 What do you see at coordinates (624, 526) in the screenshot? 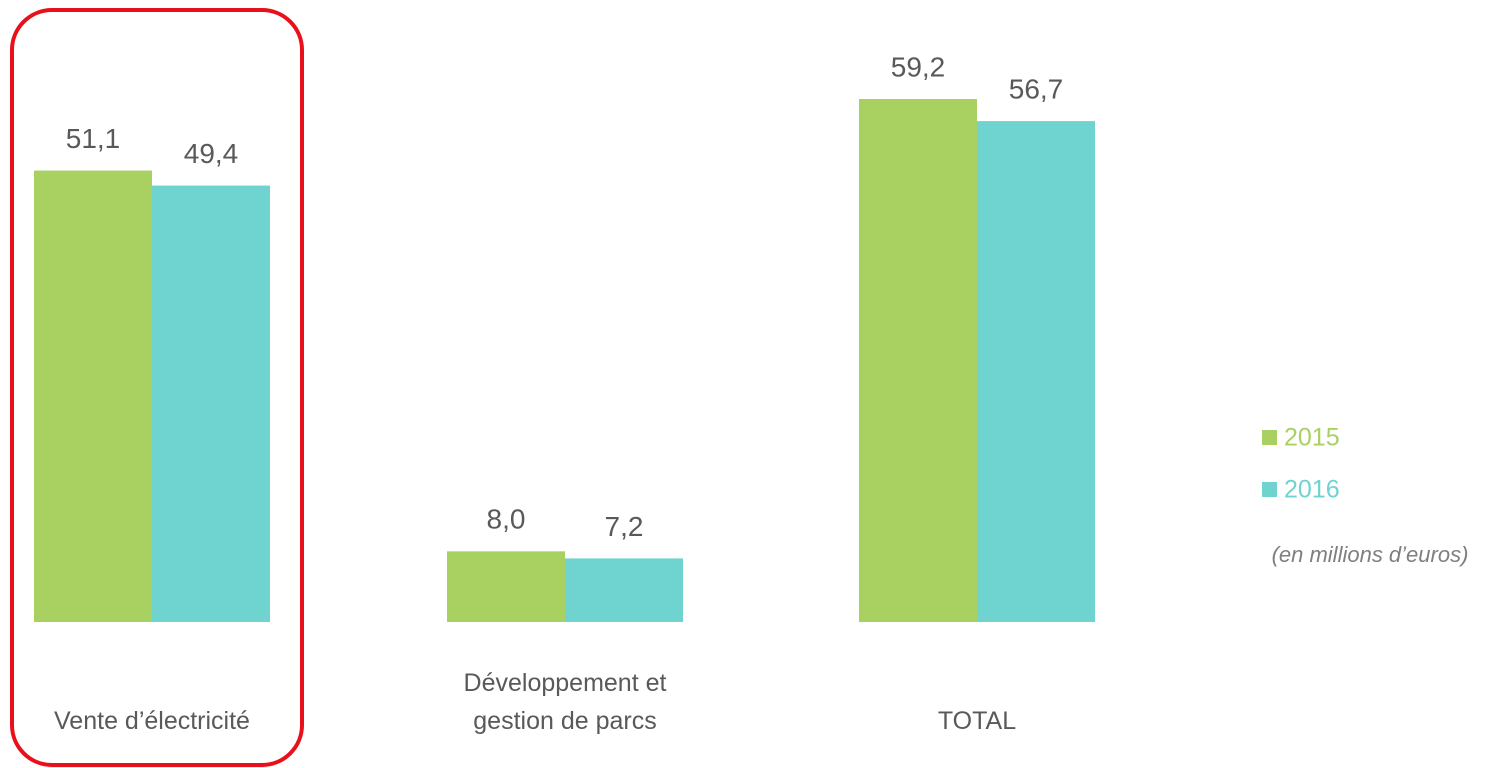
I see `value-label: 7,2` at bounding box center [624, 526].